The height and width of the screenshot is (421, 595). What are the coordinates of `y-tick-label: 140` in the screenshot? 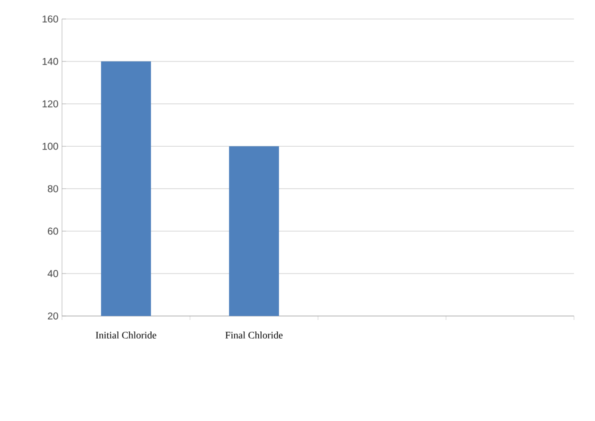 It's located at (50, 61).